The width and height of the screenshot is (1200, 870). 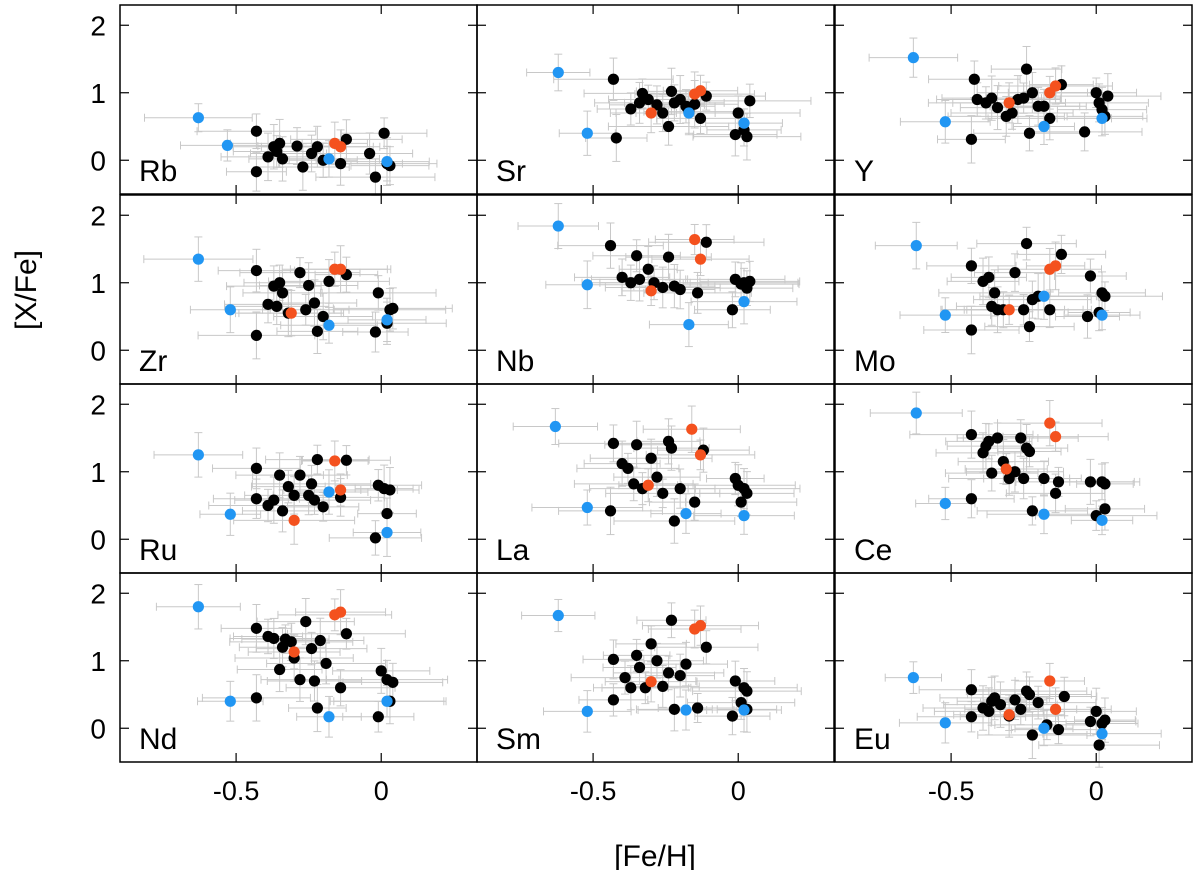 I want to click on panel-element-label: Eu, so click(x=872, y=739).